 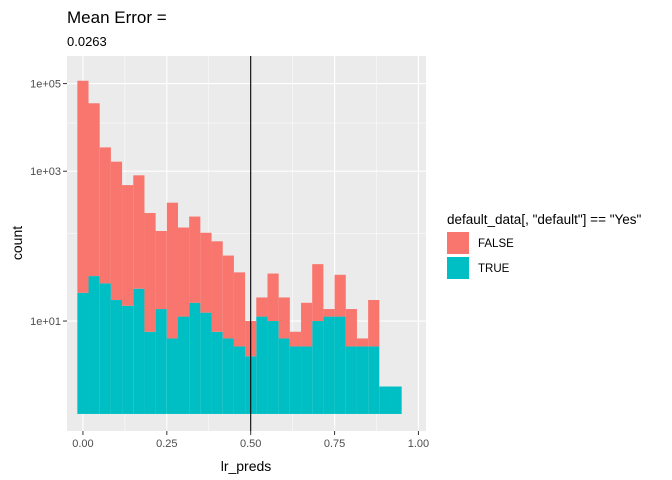 I want to click on y-tick-label: 1e+01, so click(x=45, y=322).